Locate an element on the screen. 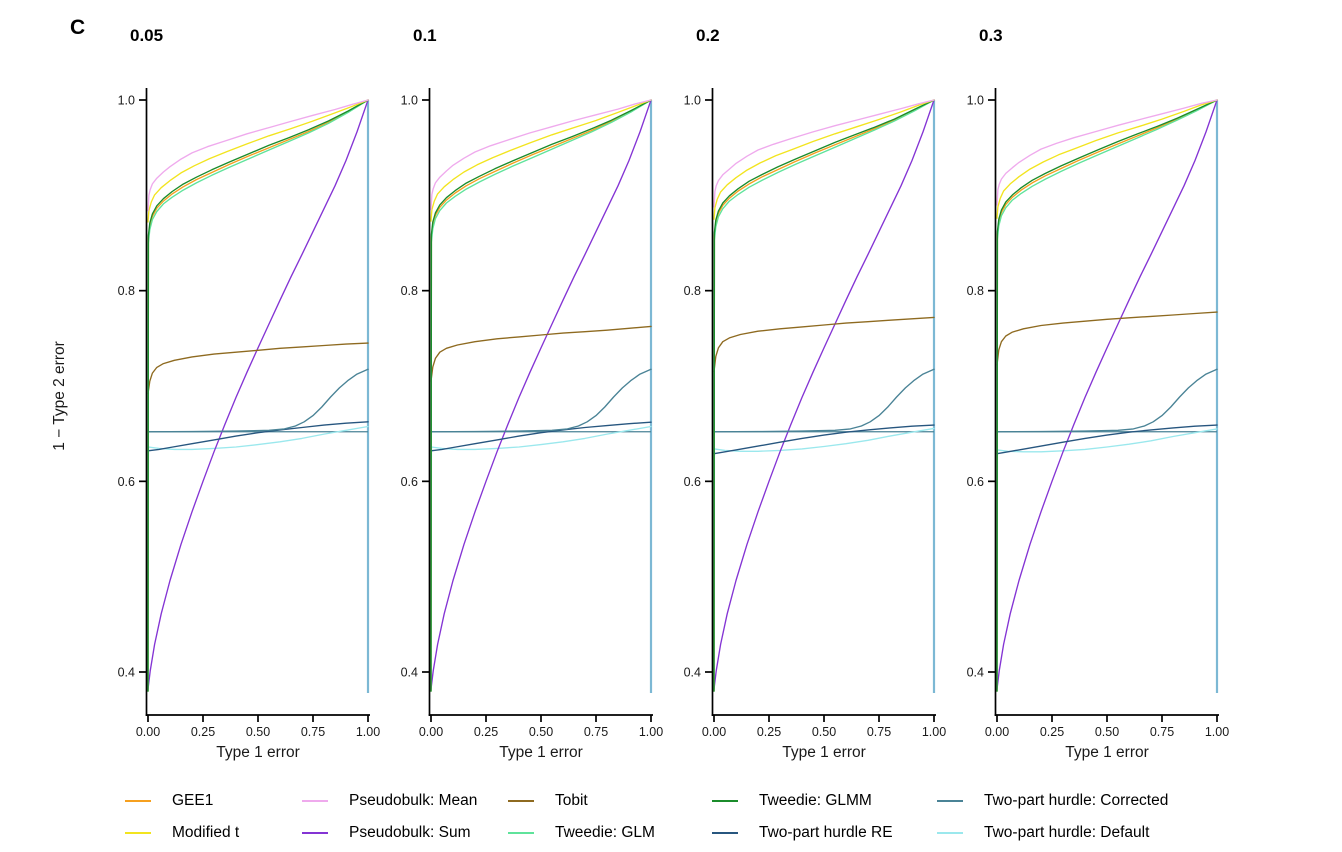  legend-item-two-part-hurdle-default: Two-part hurdle: Default is located at coordinates (1043, 833).